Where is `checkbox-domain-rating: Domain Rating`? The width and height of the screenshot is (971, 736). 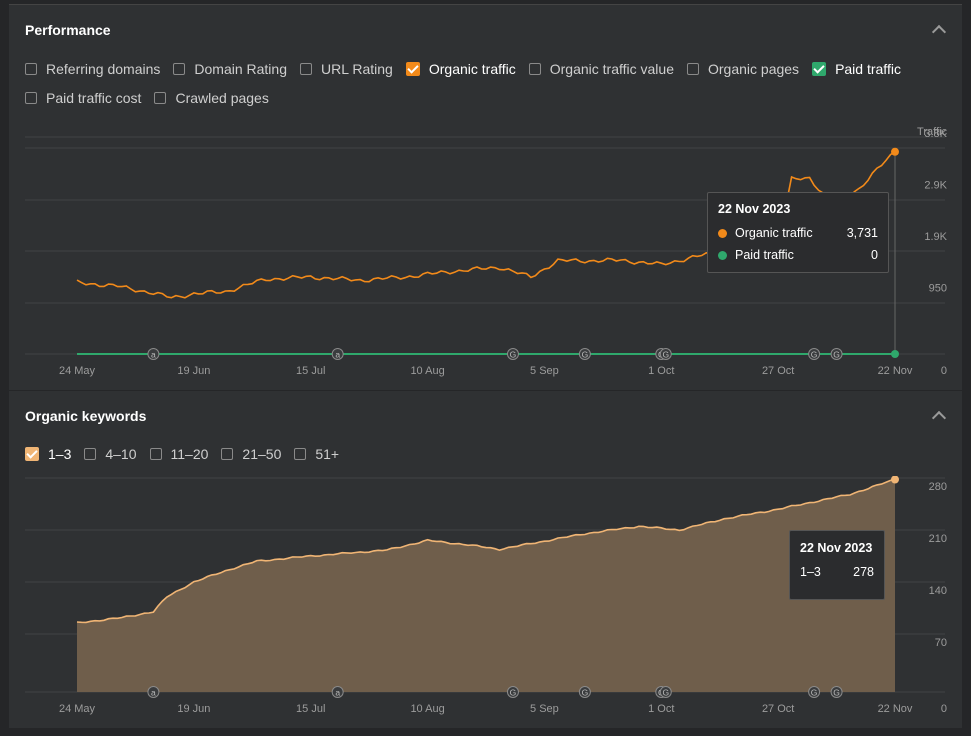
checkbox-domain-rating: Domain Rating is located at coordinates (230, 69).